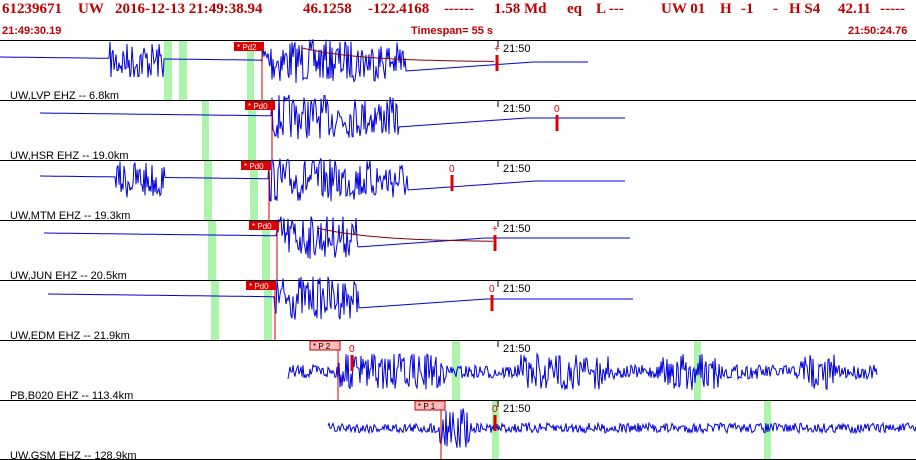  I want to click on end-time: 21:50:24.76, so click(878, 31).